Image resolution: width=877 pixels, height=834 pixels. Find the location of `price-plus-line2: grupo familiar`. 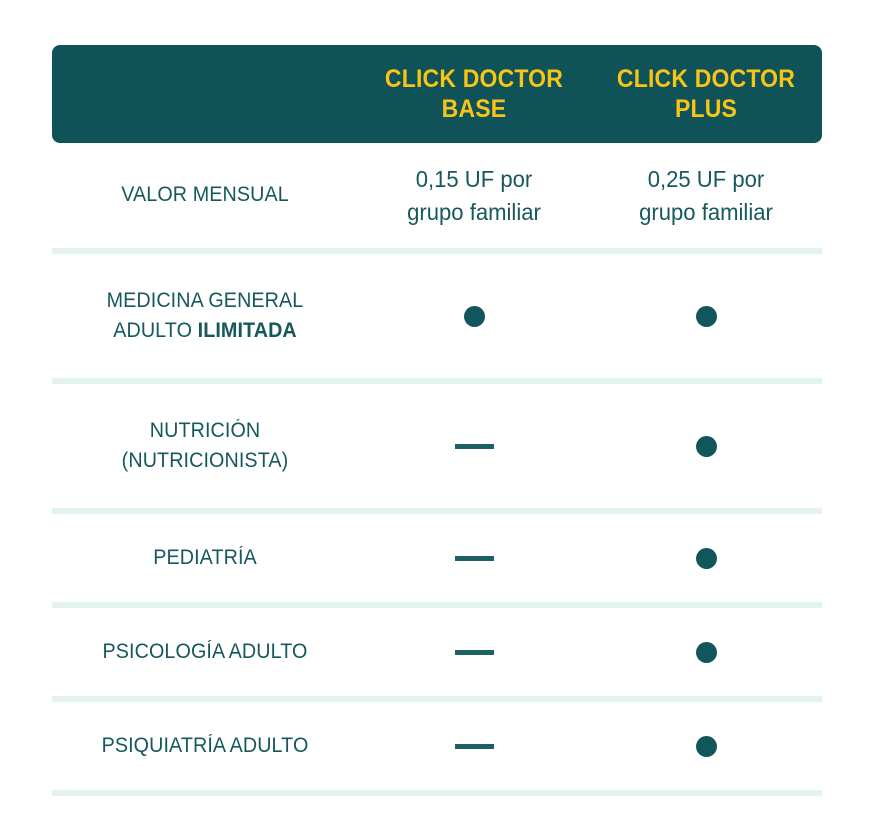

price-plus-line2: grupo familiar is located at coordinates (706, 211).